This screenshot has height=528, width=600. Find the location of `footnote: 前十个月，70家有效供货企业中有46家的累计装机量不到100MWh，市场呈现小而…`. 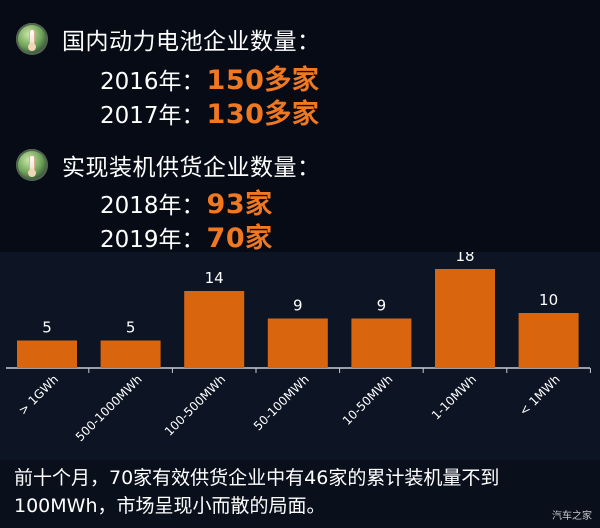

footnote: 前十个月，70家有效供货企业中有46家的累计装机量不到100MWh，市场呈现小而… is located at coordinates (257, 492).